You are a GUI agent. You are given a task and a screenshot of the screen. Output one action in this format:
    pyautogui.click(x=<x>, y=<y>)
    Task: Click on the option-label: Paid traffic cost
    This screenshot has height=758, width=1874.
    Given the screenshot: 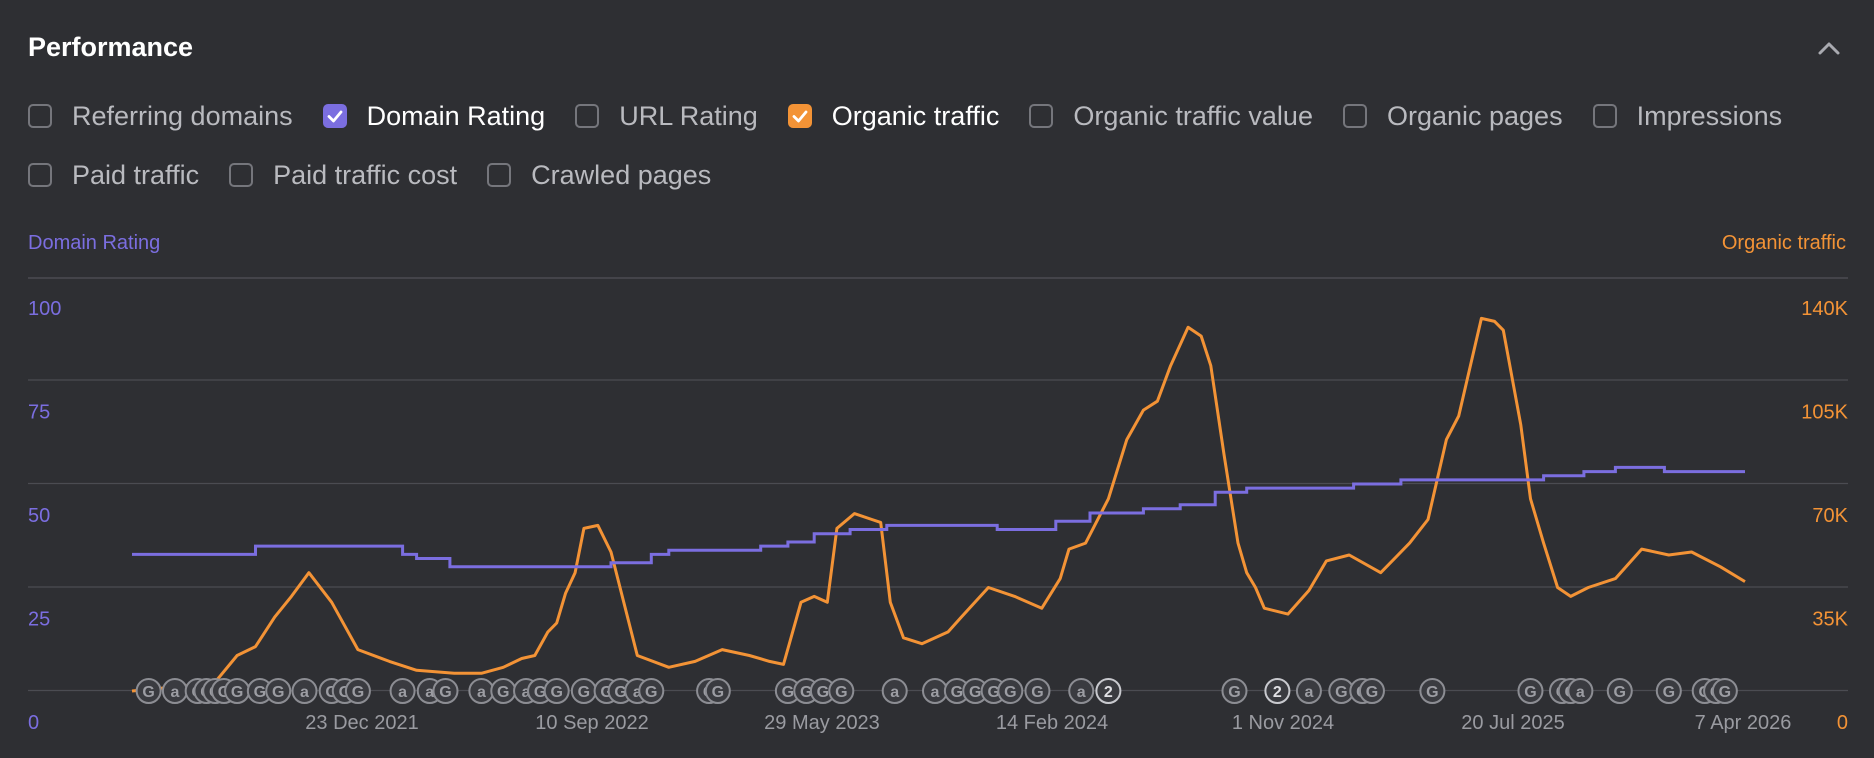 What is the action you would take?
    pyautogui.click(x=365, y=174)
    